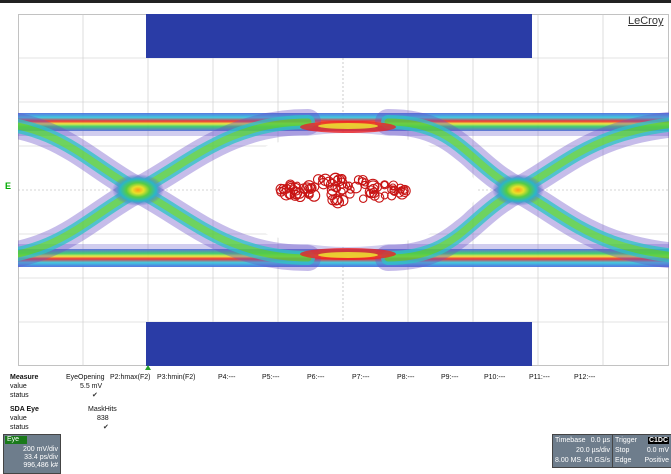 This screenshot has width=671, height=474. Describe the element at coordinates (600, 440) in the screenshot. I see `timebase-offset: 0.0 µs` at that location.